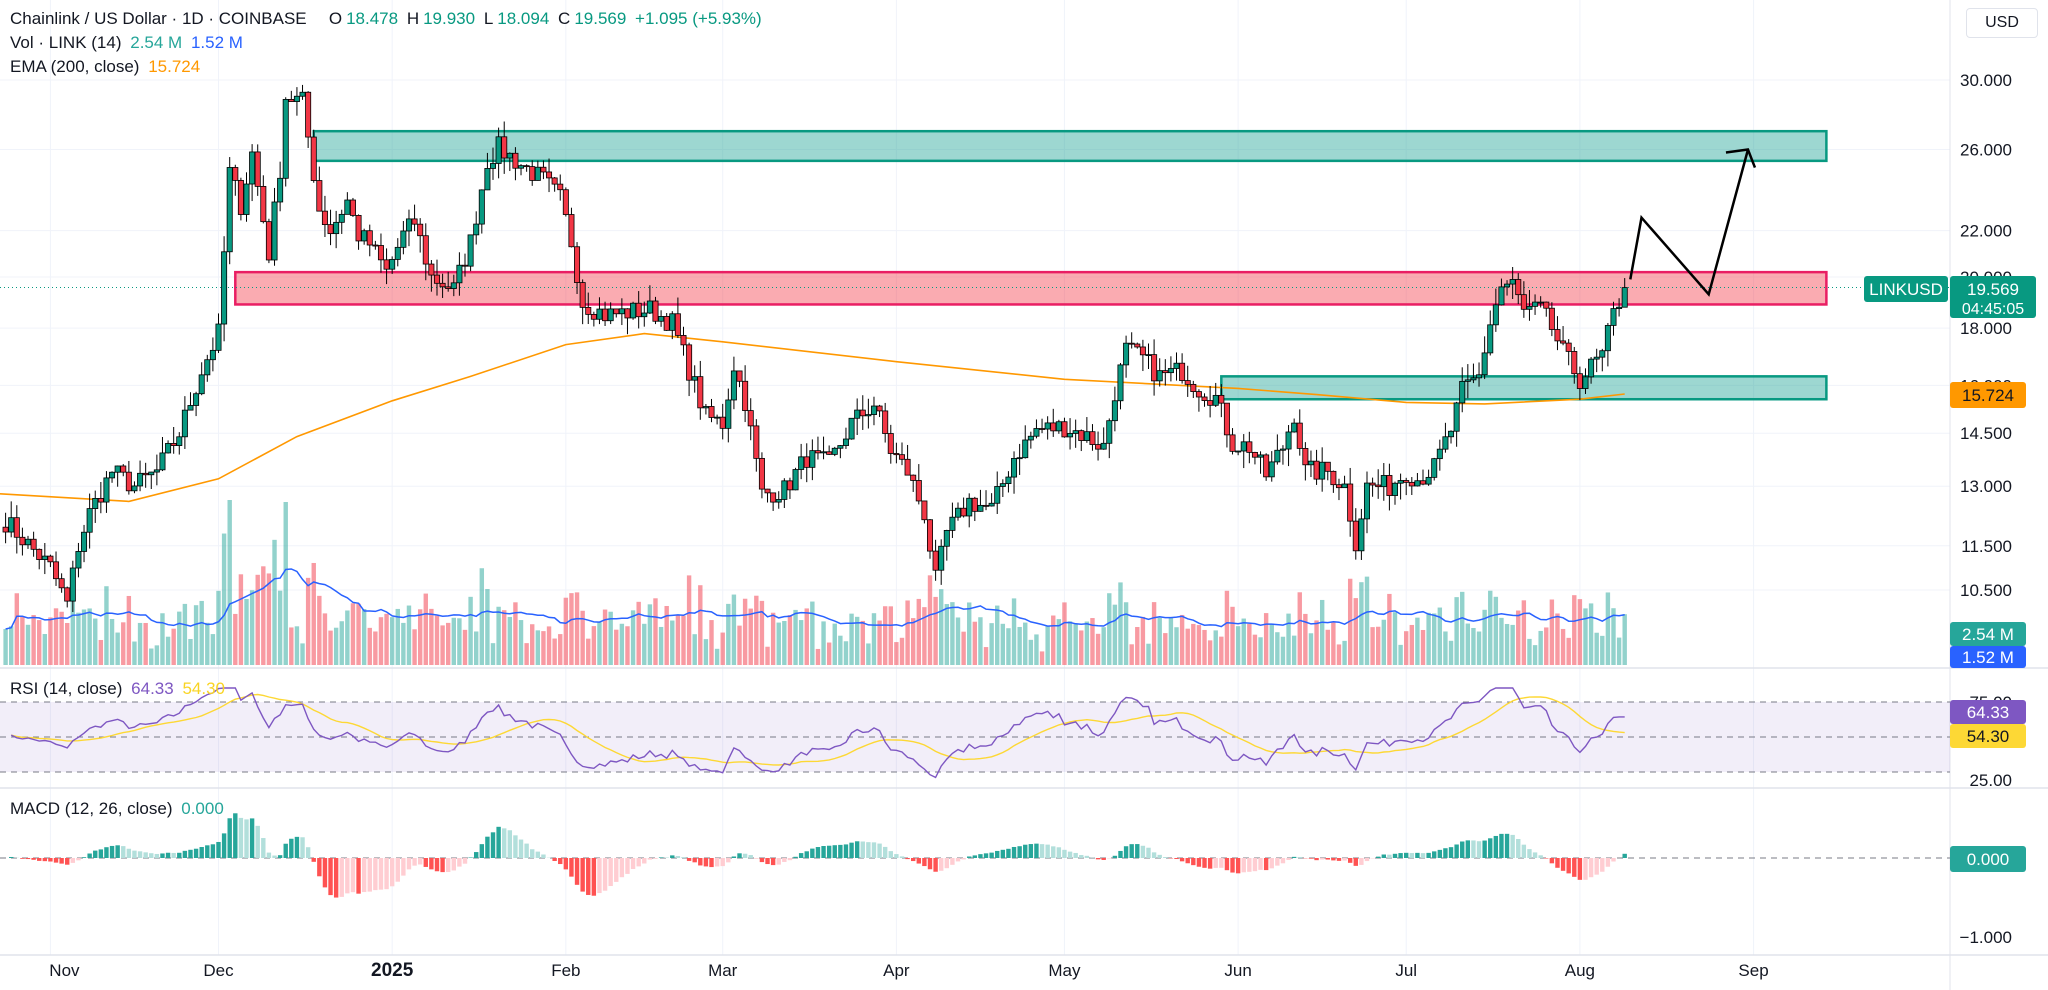 The image size is (2048, 990). What do you see at coordinates (2002, 23) in the screenshot?
I see `currency-button: USD` at bounding box center [2002, 23].